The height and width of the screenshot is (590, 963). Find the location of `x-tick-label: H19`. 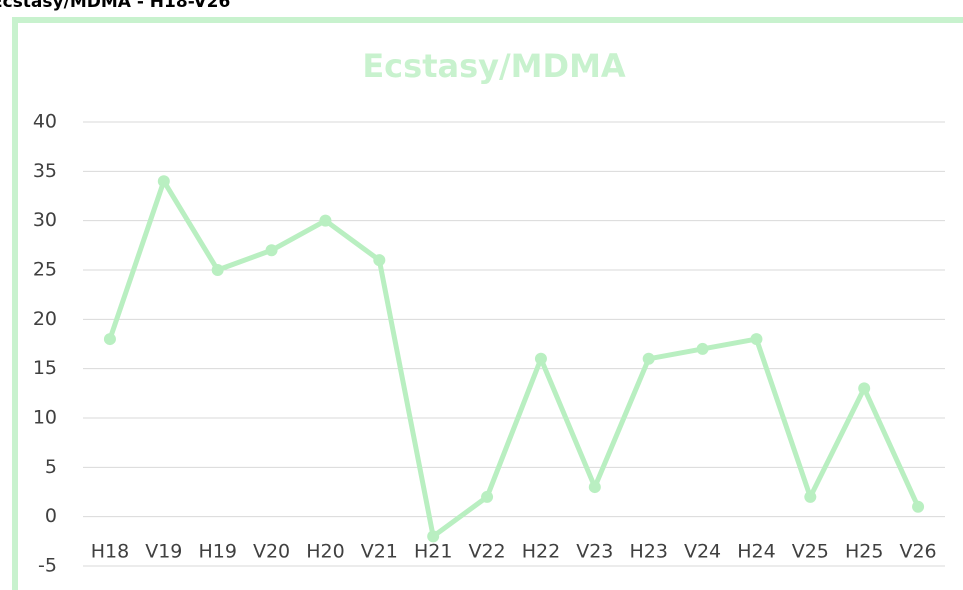

x-tick-label: H19 is located at coordinates (217, 552).